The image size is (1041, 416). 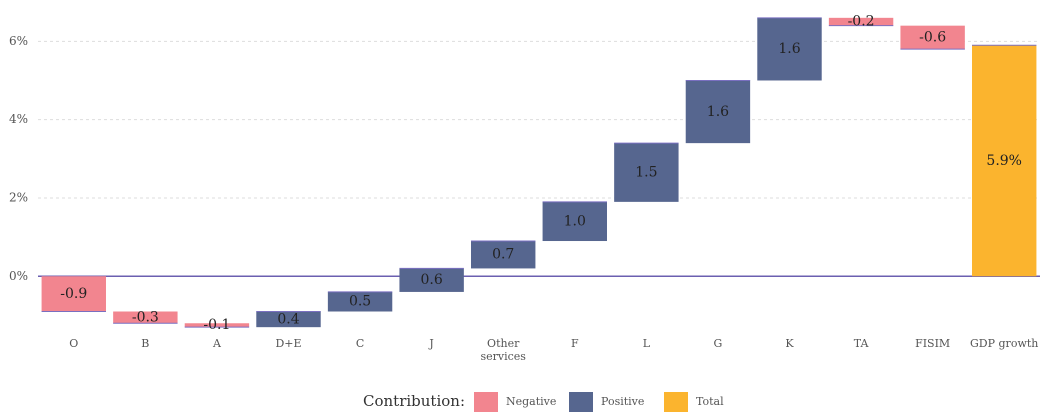 I want to click on x-tick-label: F, so click(x=574, y=343).